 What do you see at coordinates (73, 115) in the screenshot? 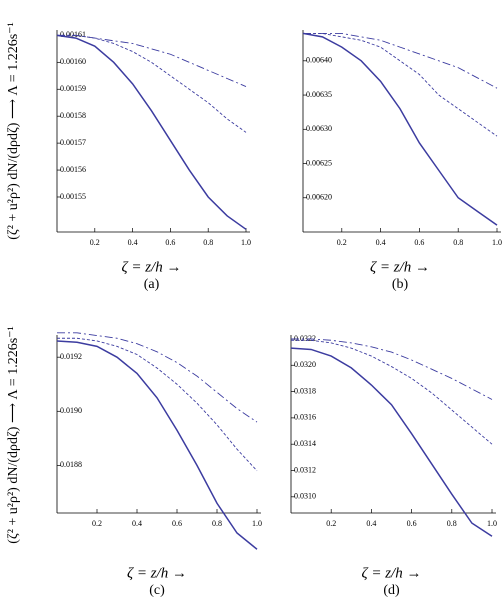
I see `y-tick-label: 0.00158` at bounding box center [73, 115].